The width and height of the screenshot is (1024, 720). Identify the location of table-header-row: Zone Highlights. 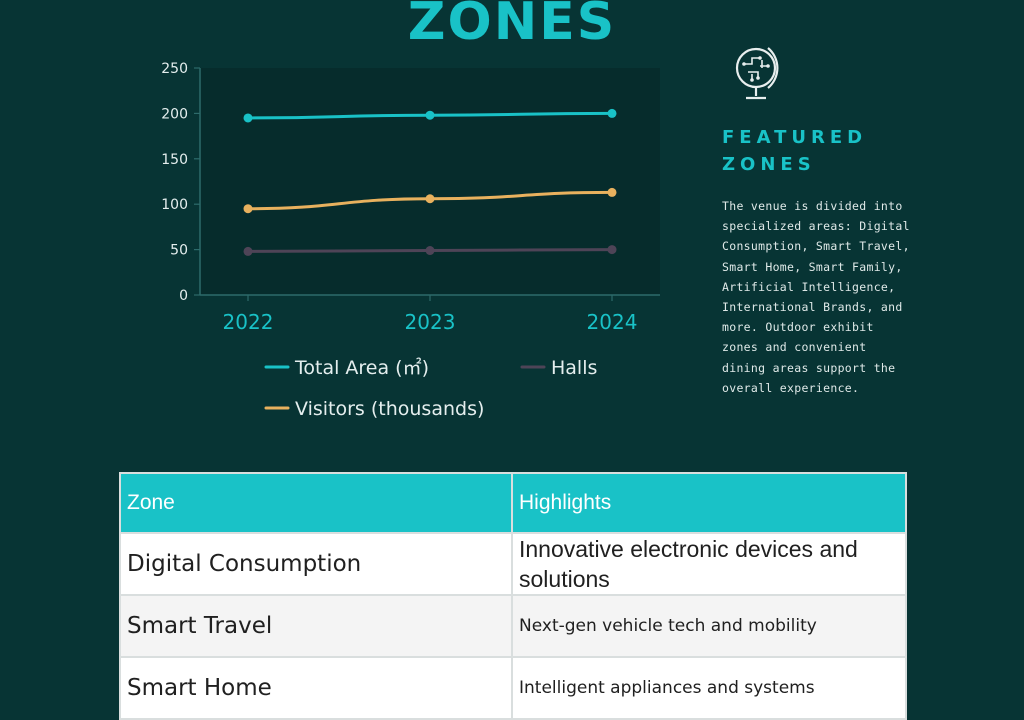
(513, 503).